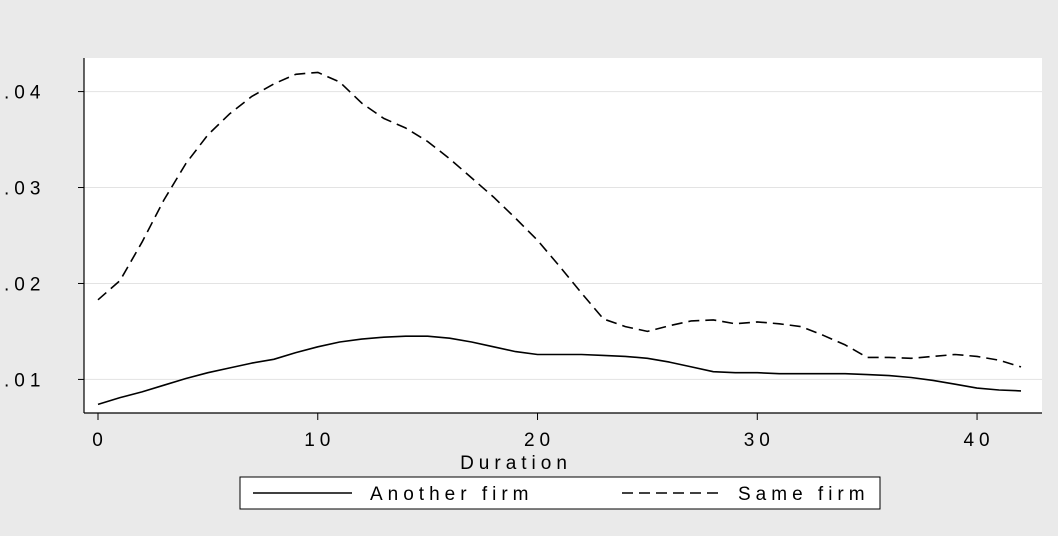 The width and height of the screenshot is (1058, 536). I want to click on x-tick-label: 0, so click(100, 440).